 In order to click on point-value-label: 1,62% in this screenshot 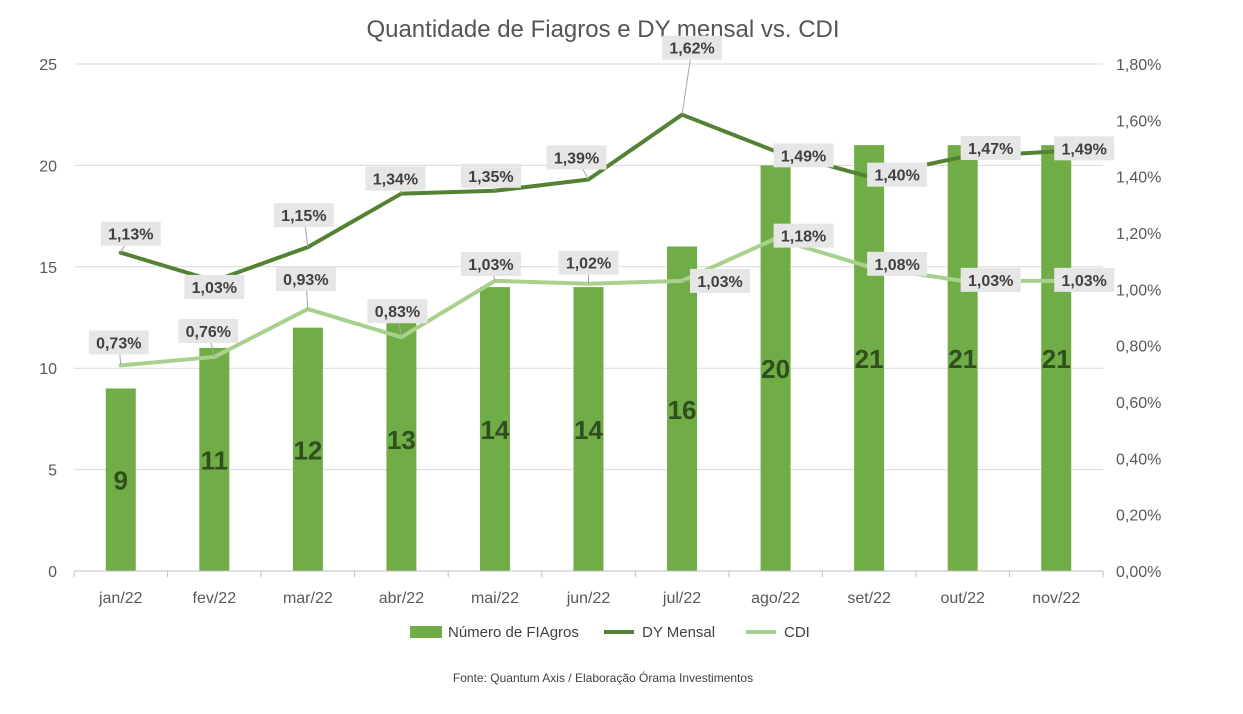, I will do `click(691, 49)`.